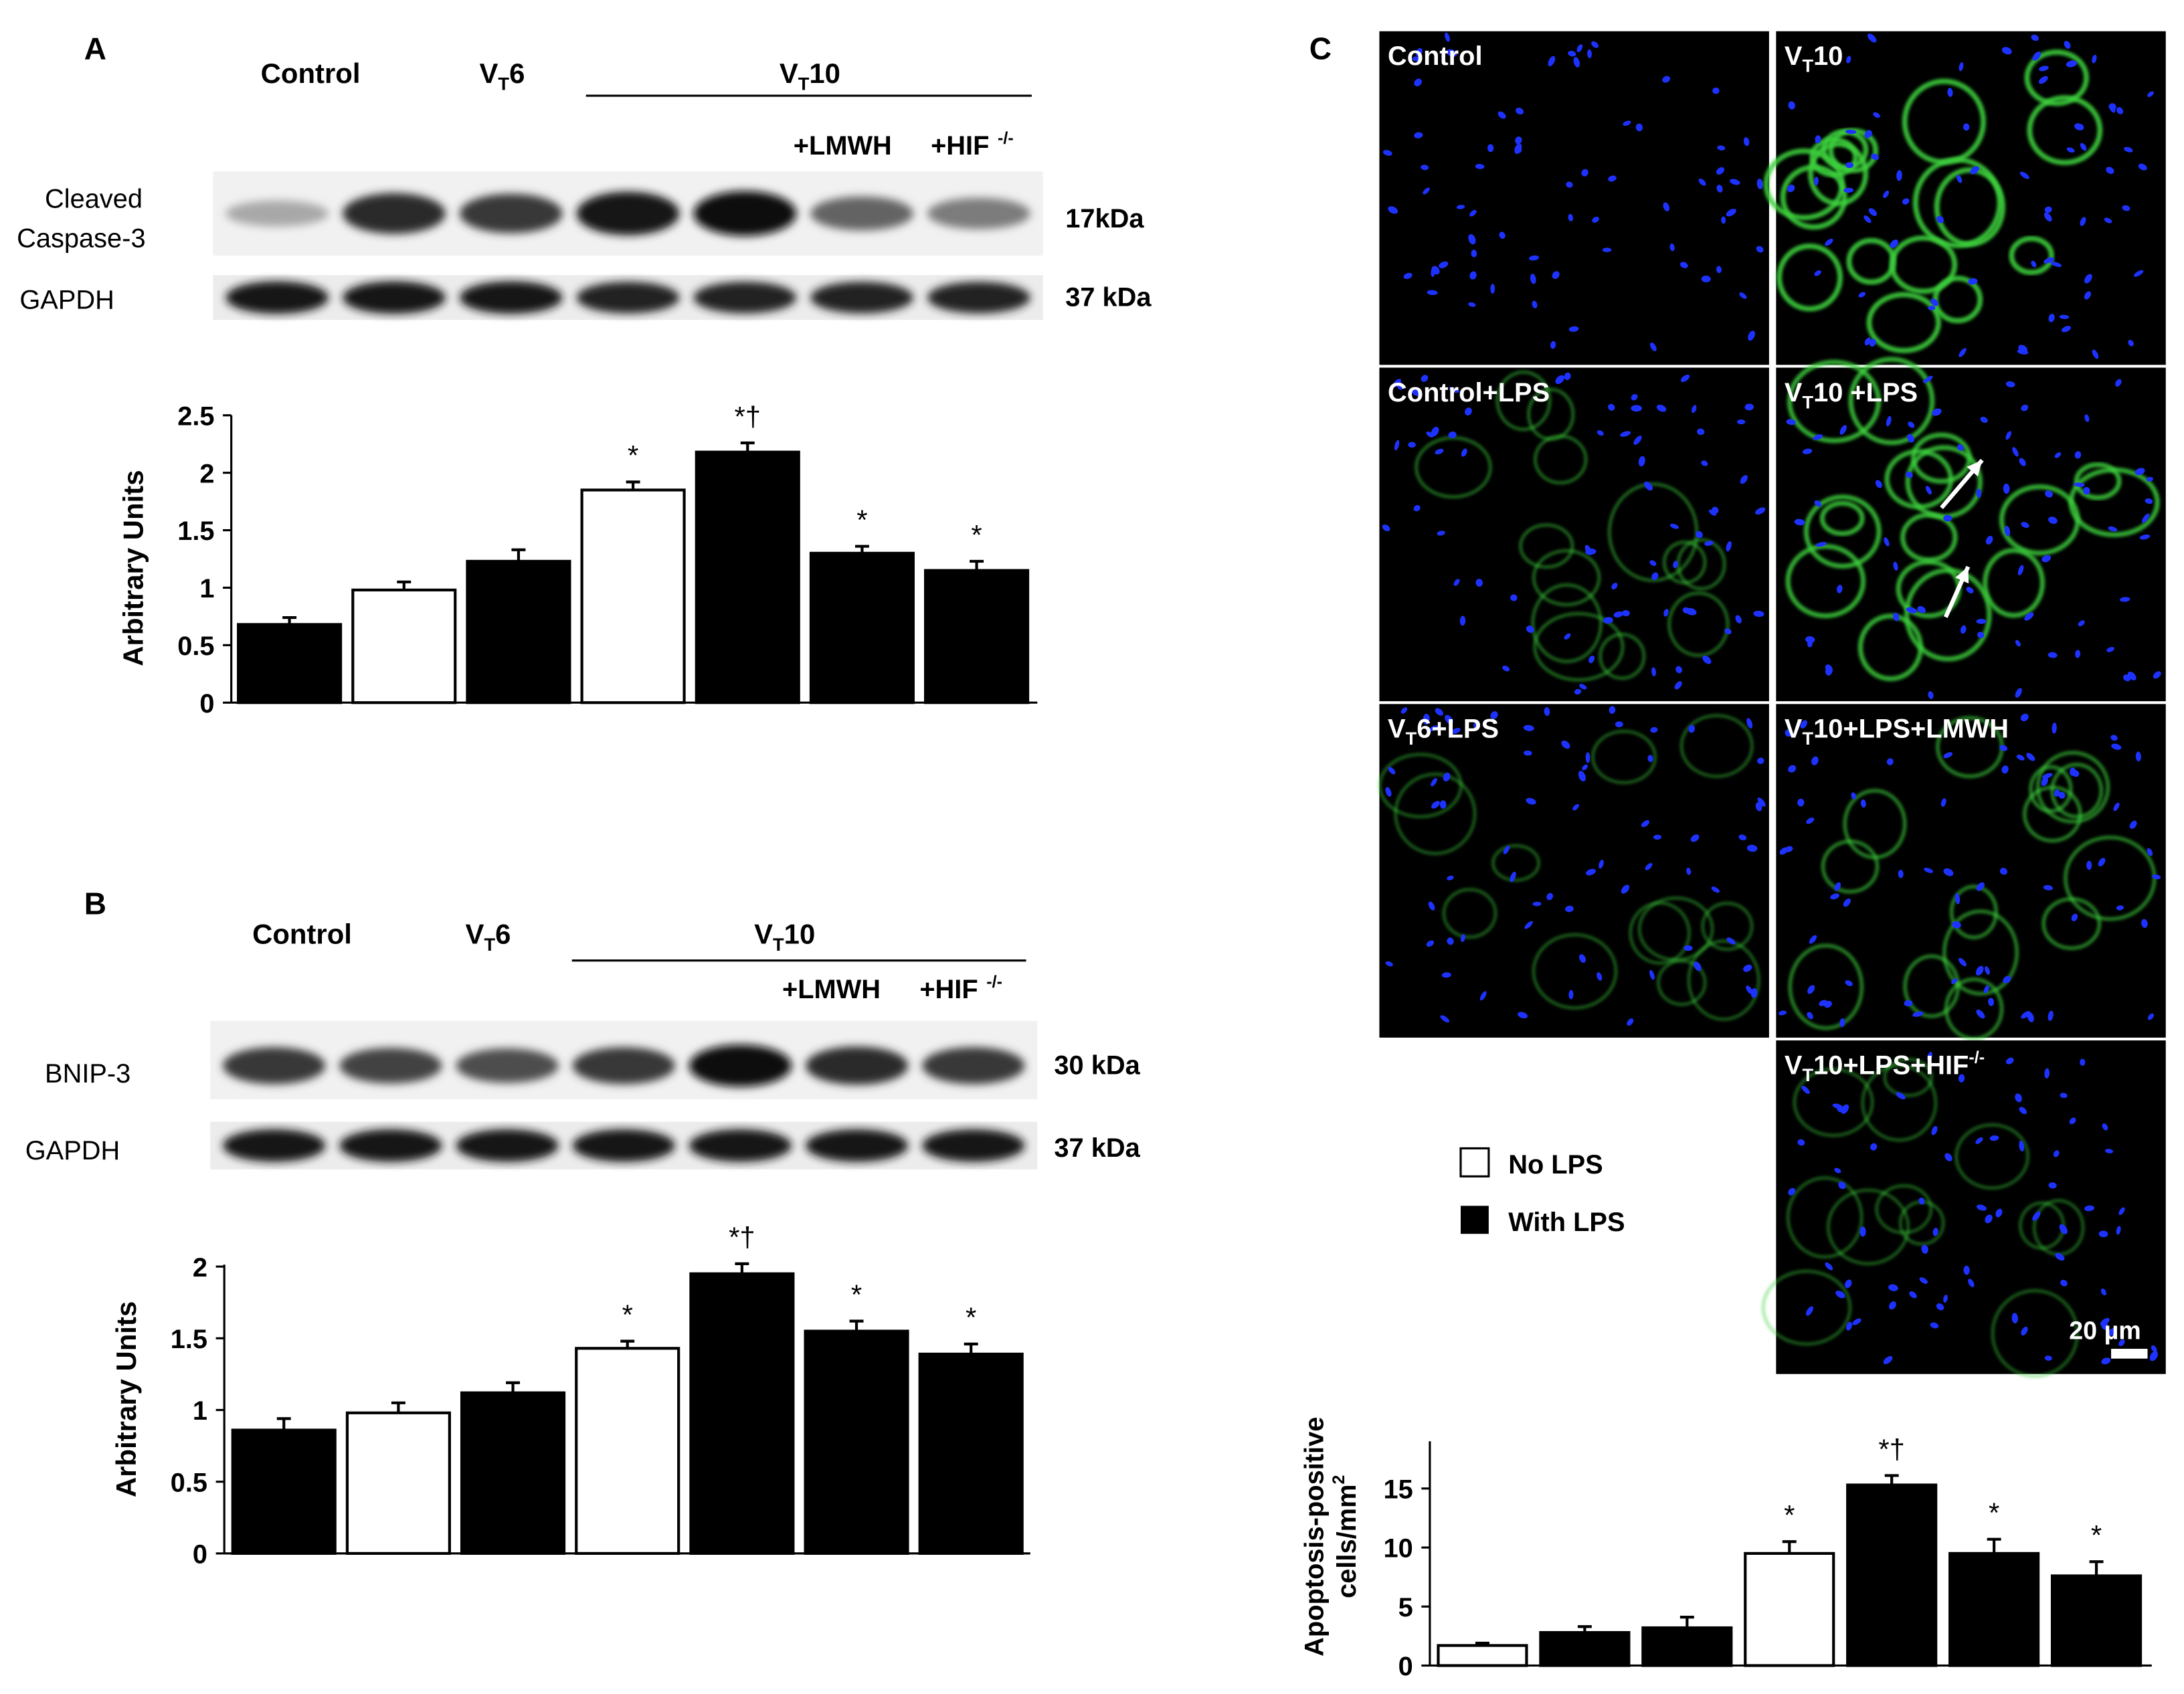  Describe the element at coordinates (1994, 1513) in the screenshot. I see `panel-c-annotation-6: *` at that location.